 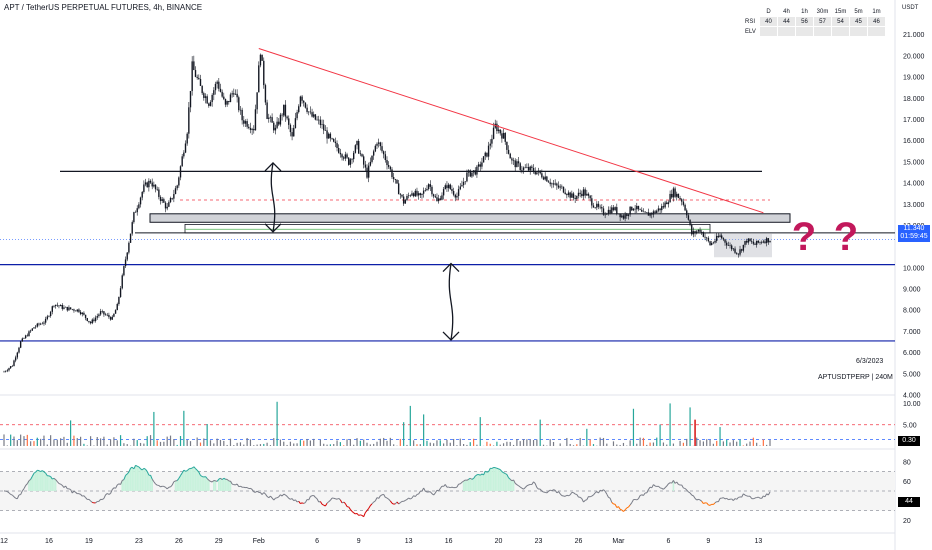 I want to click on rsi-table-head: 30m, so click(x=822, y=11).